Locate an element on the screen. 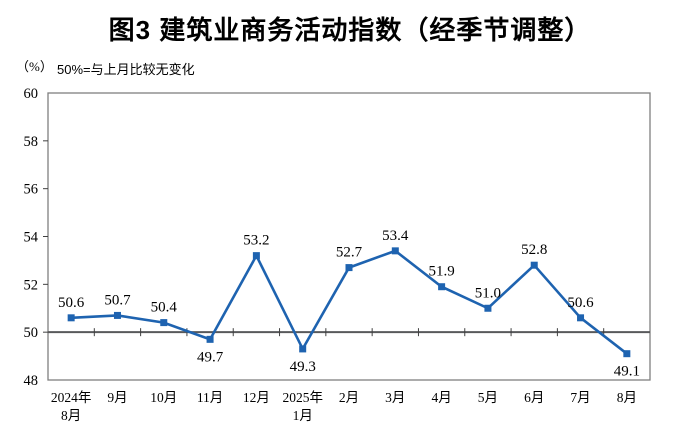 Image resolution: width=700 pixels, height=434 pixels. data-point-label: 49.7 is located at coordinates (210, 357).